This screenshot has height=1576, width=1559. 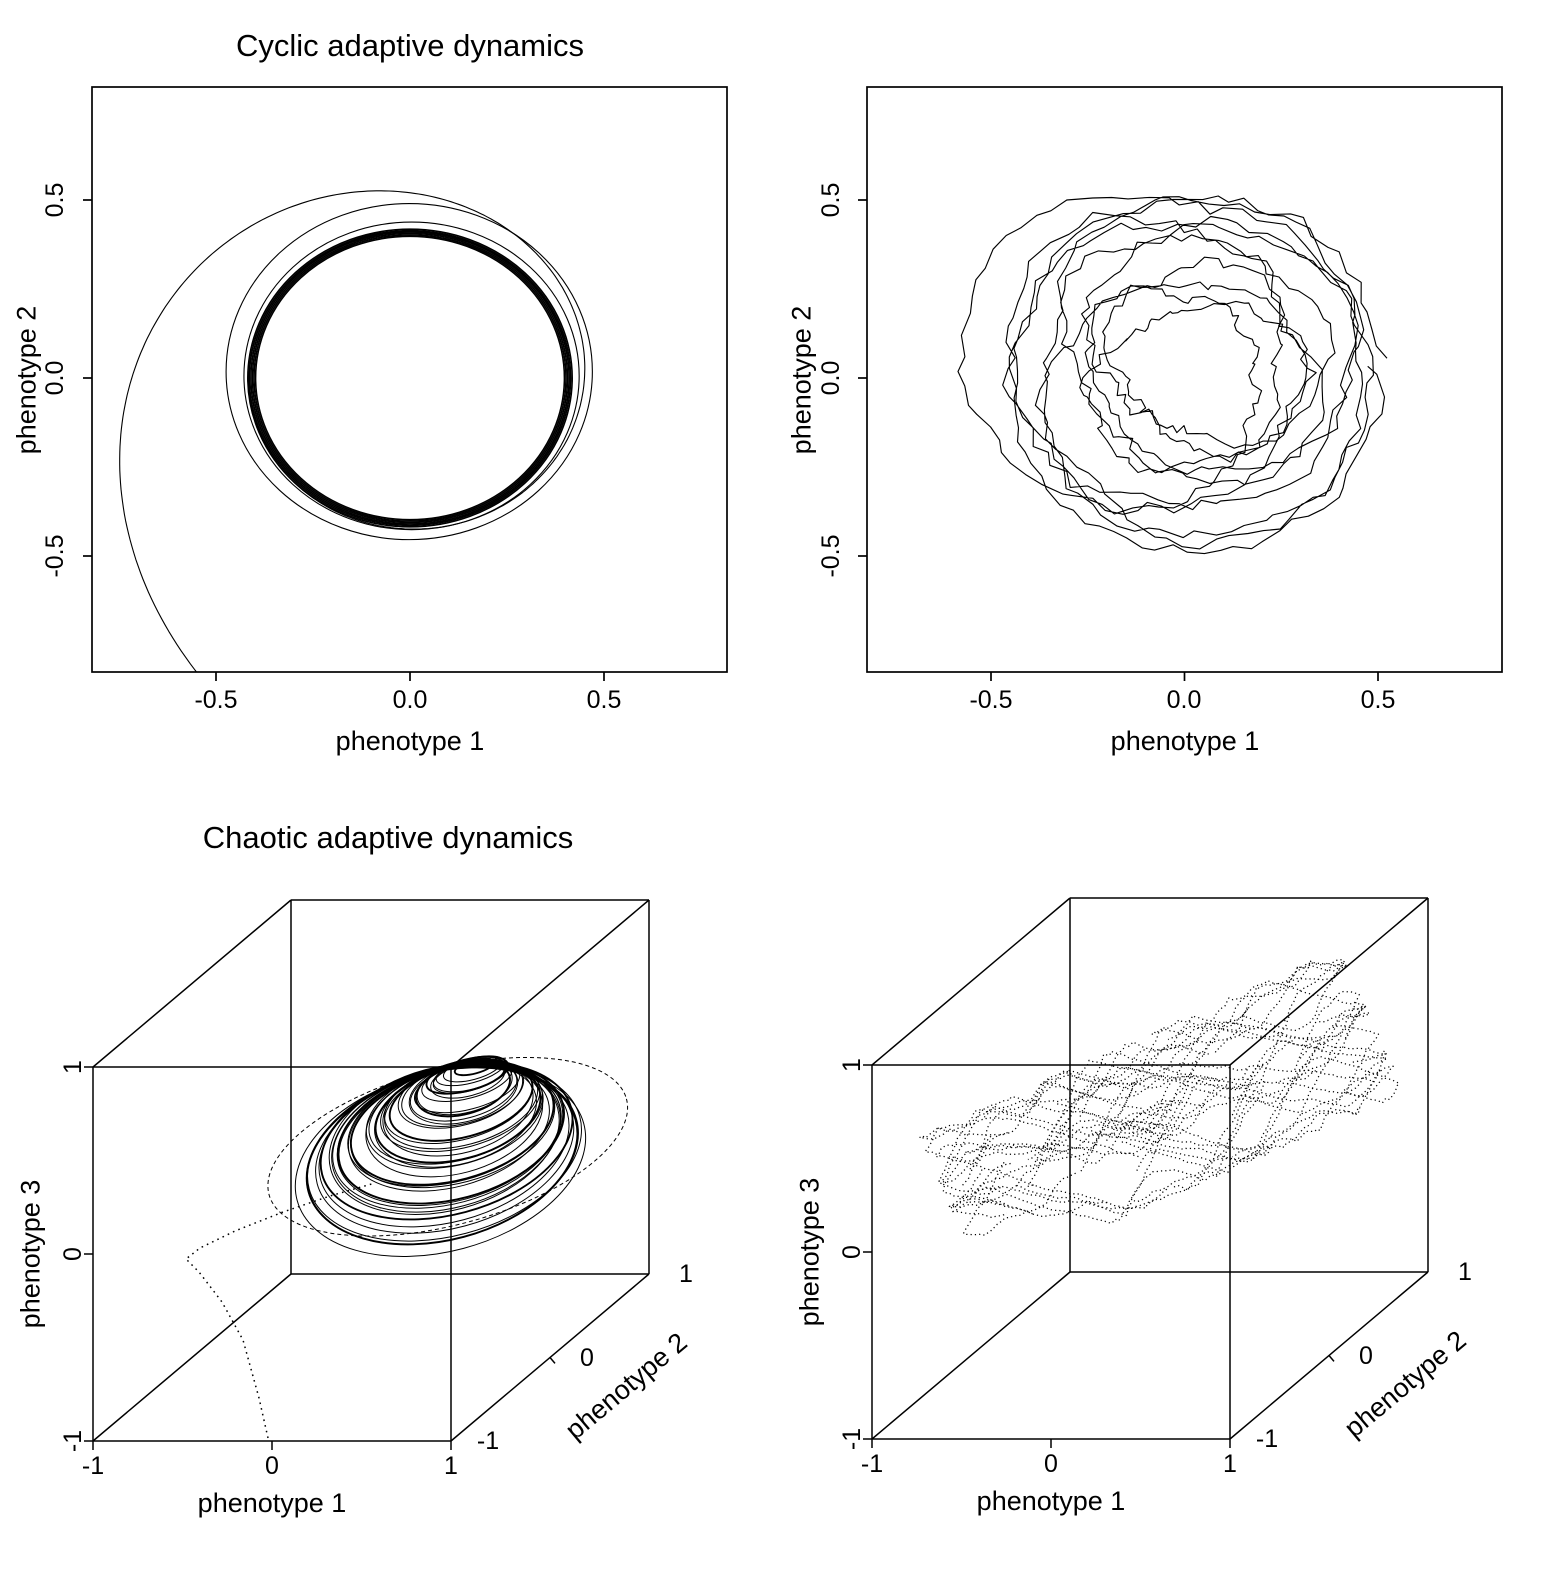 What do you see at coordinates (407, 1247) in the screenshot?
I see `trajectory-chaotic-attractor` at bounding box center [407, 1247].